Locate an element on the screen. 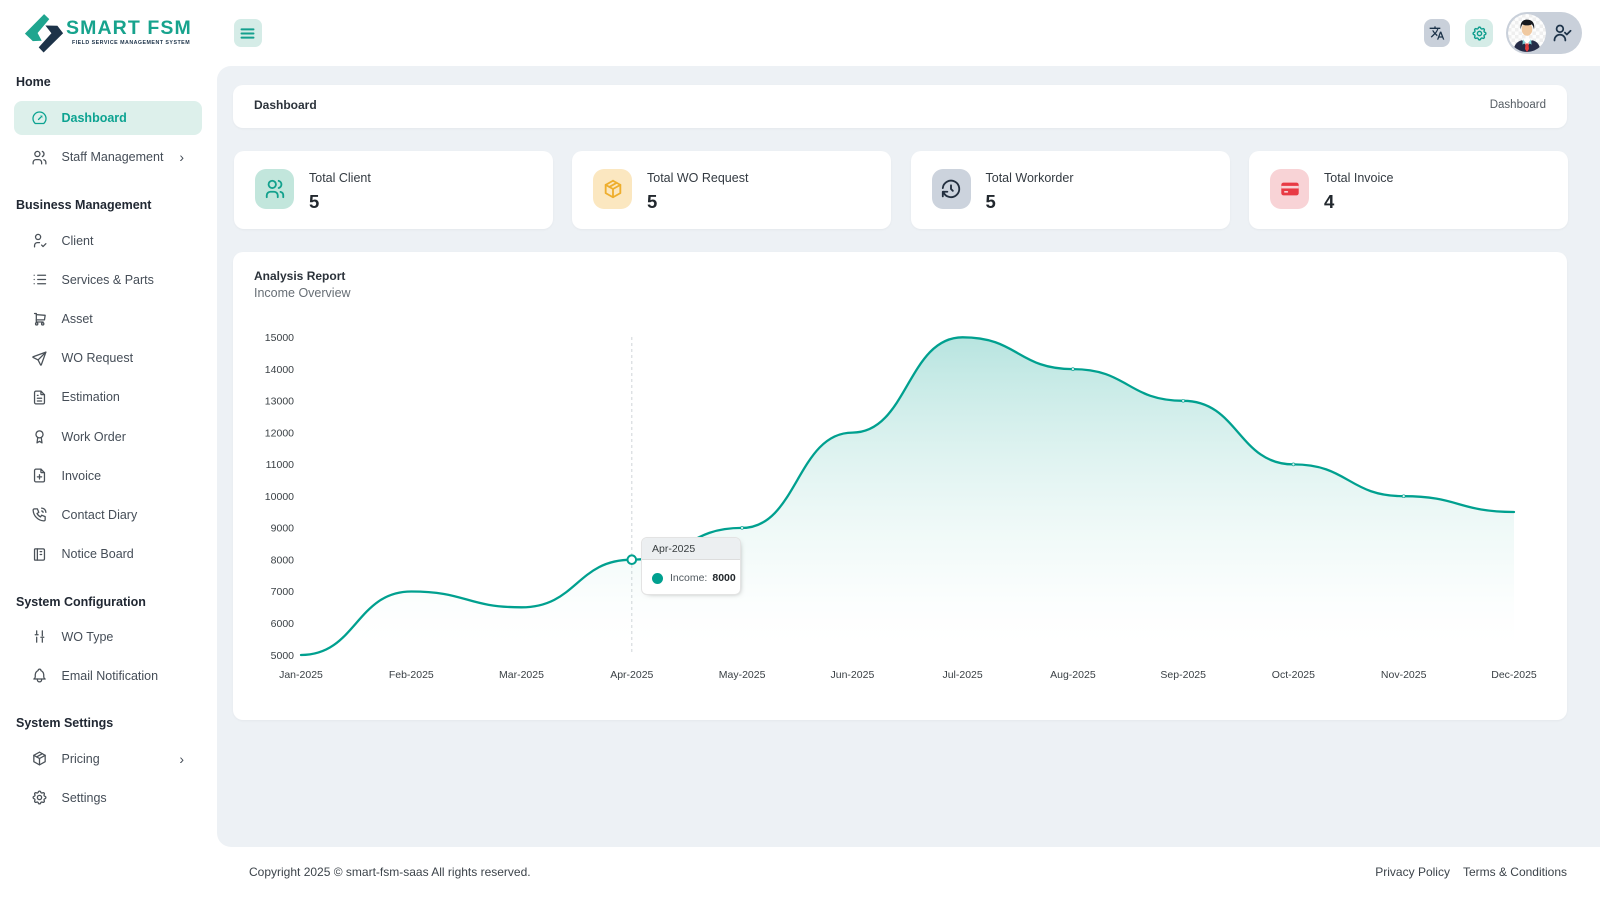 The height and width of the screenshot is (900, 1600). svg-text: 5000 is located at coordinates (283, 656).